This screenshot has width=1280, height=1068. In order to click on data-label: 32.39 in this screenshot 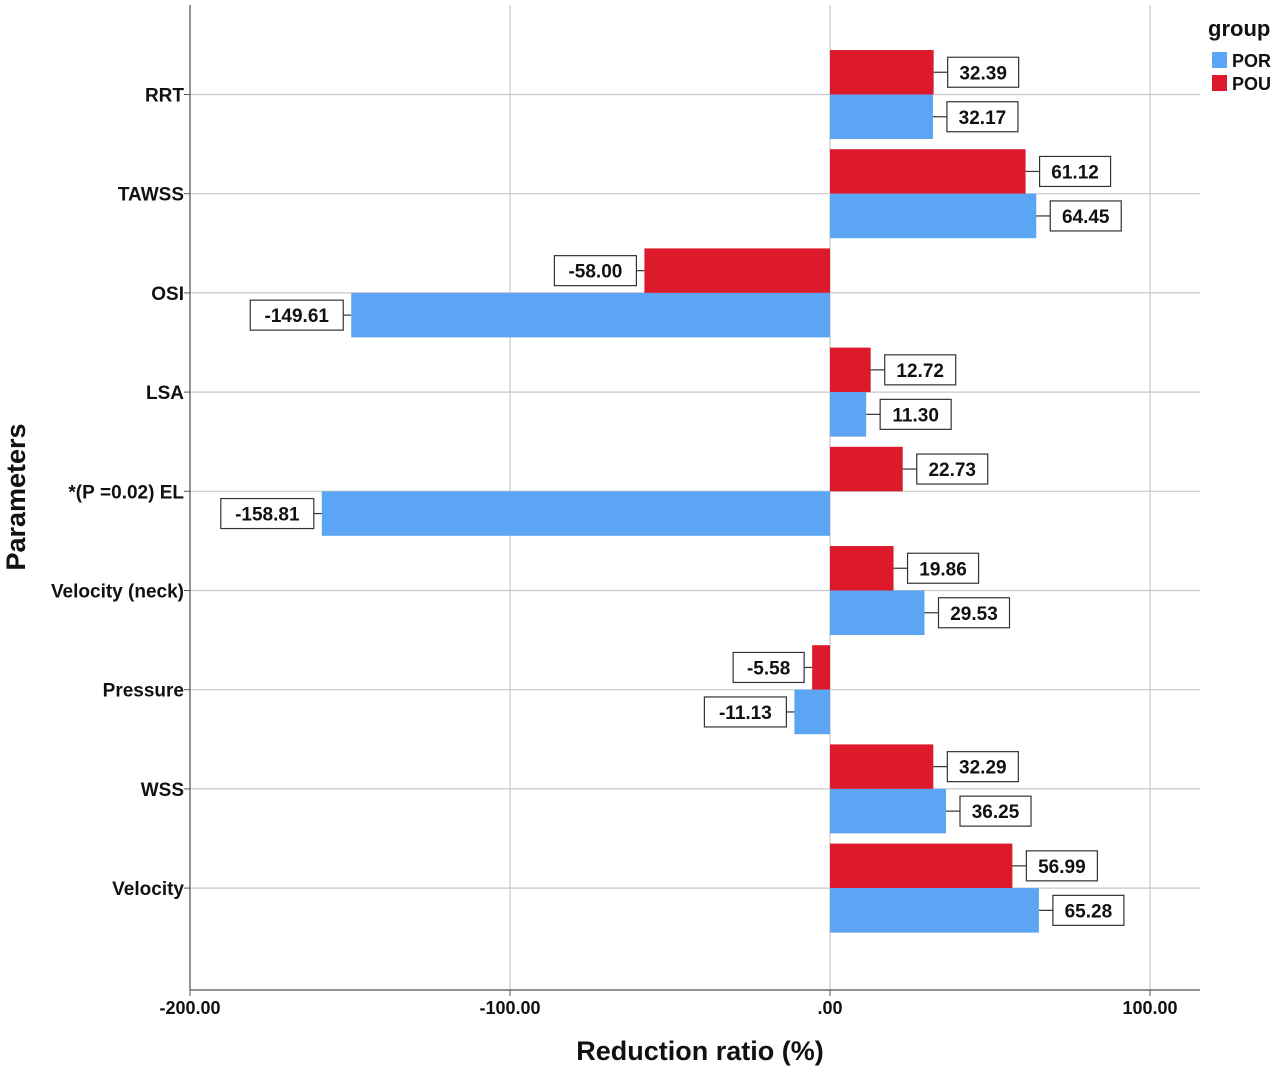, I will do `click(983, 73)`.